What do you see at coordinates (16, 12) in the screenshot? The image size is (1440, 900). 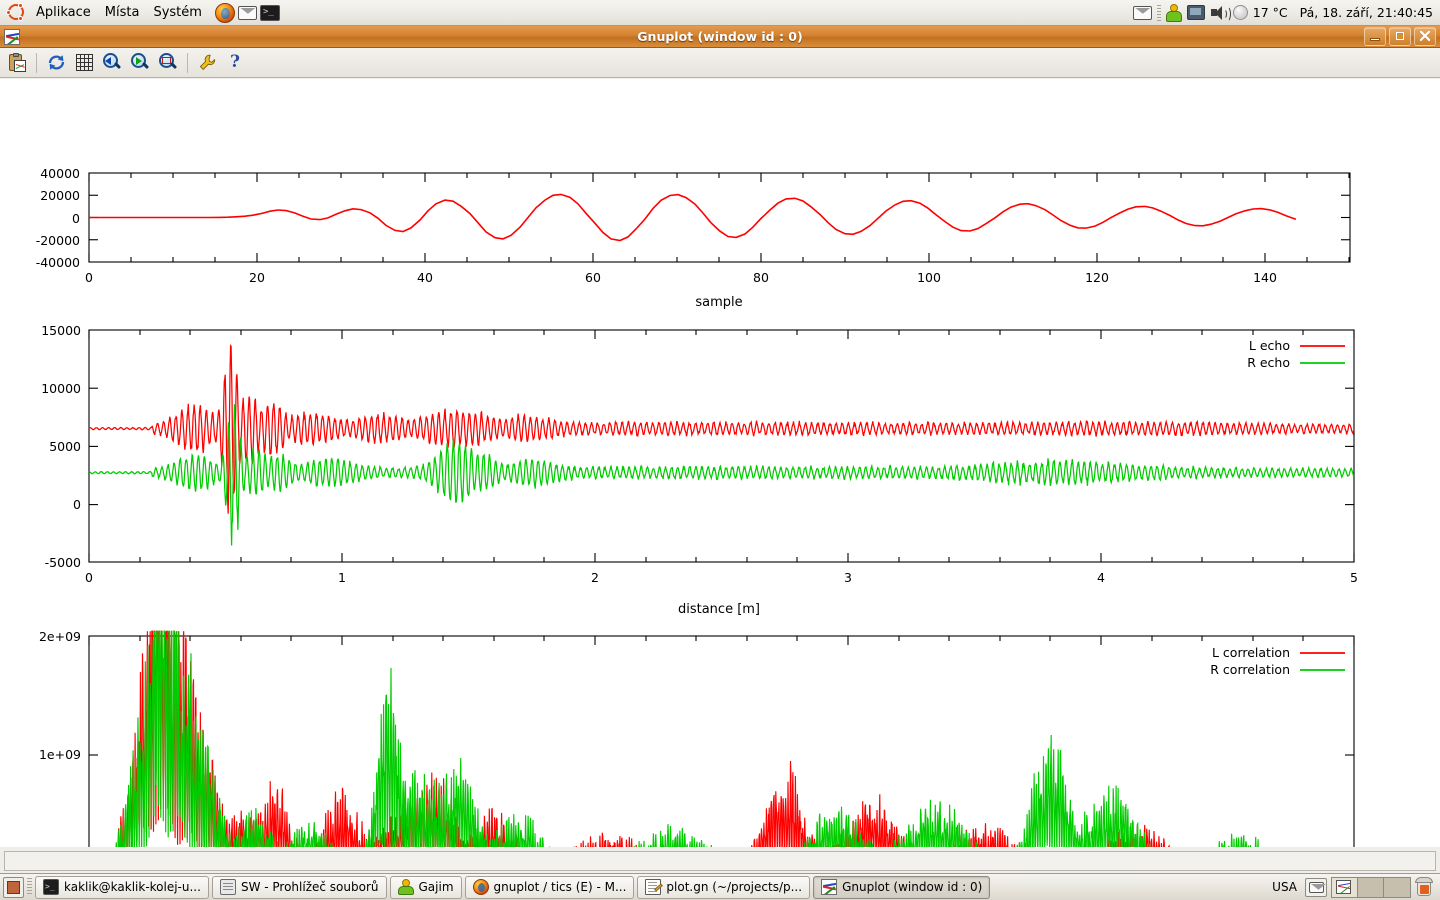 I see `ubuntu-logo-icon` at bounding box center [16, 12].